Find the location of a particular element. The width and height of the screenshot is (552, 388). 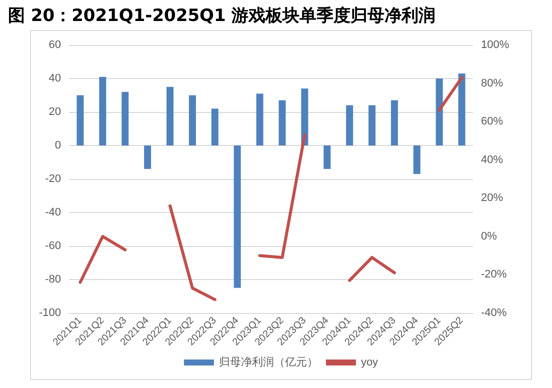

y-tick-label: 0 is located at coordinates (57, 146).